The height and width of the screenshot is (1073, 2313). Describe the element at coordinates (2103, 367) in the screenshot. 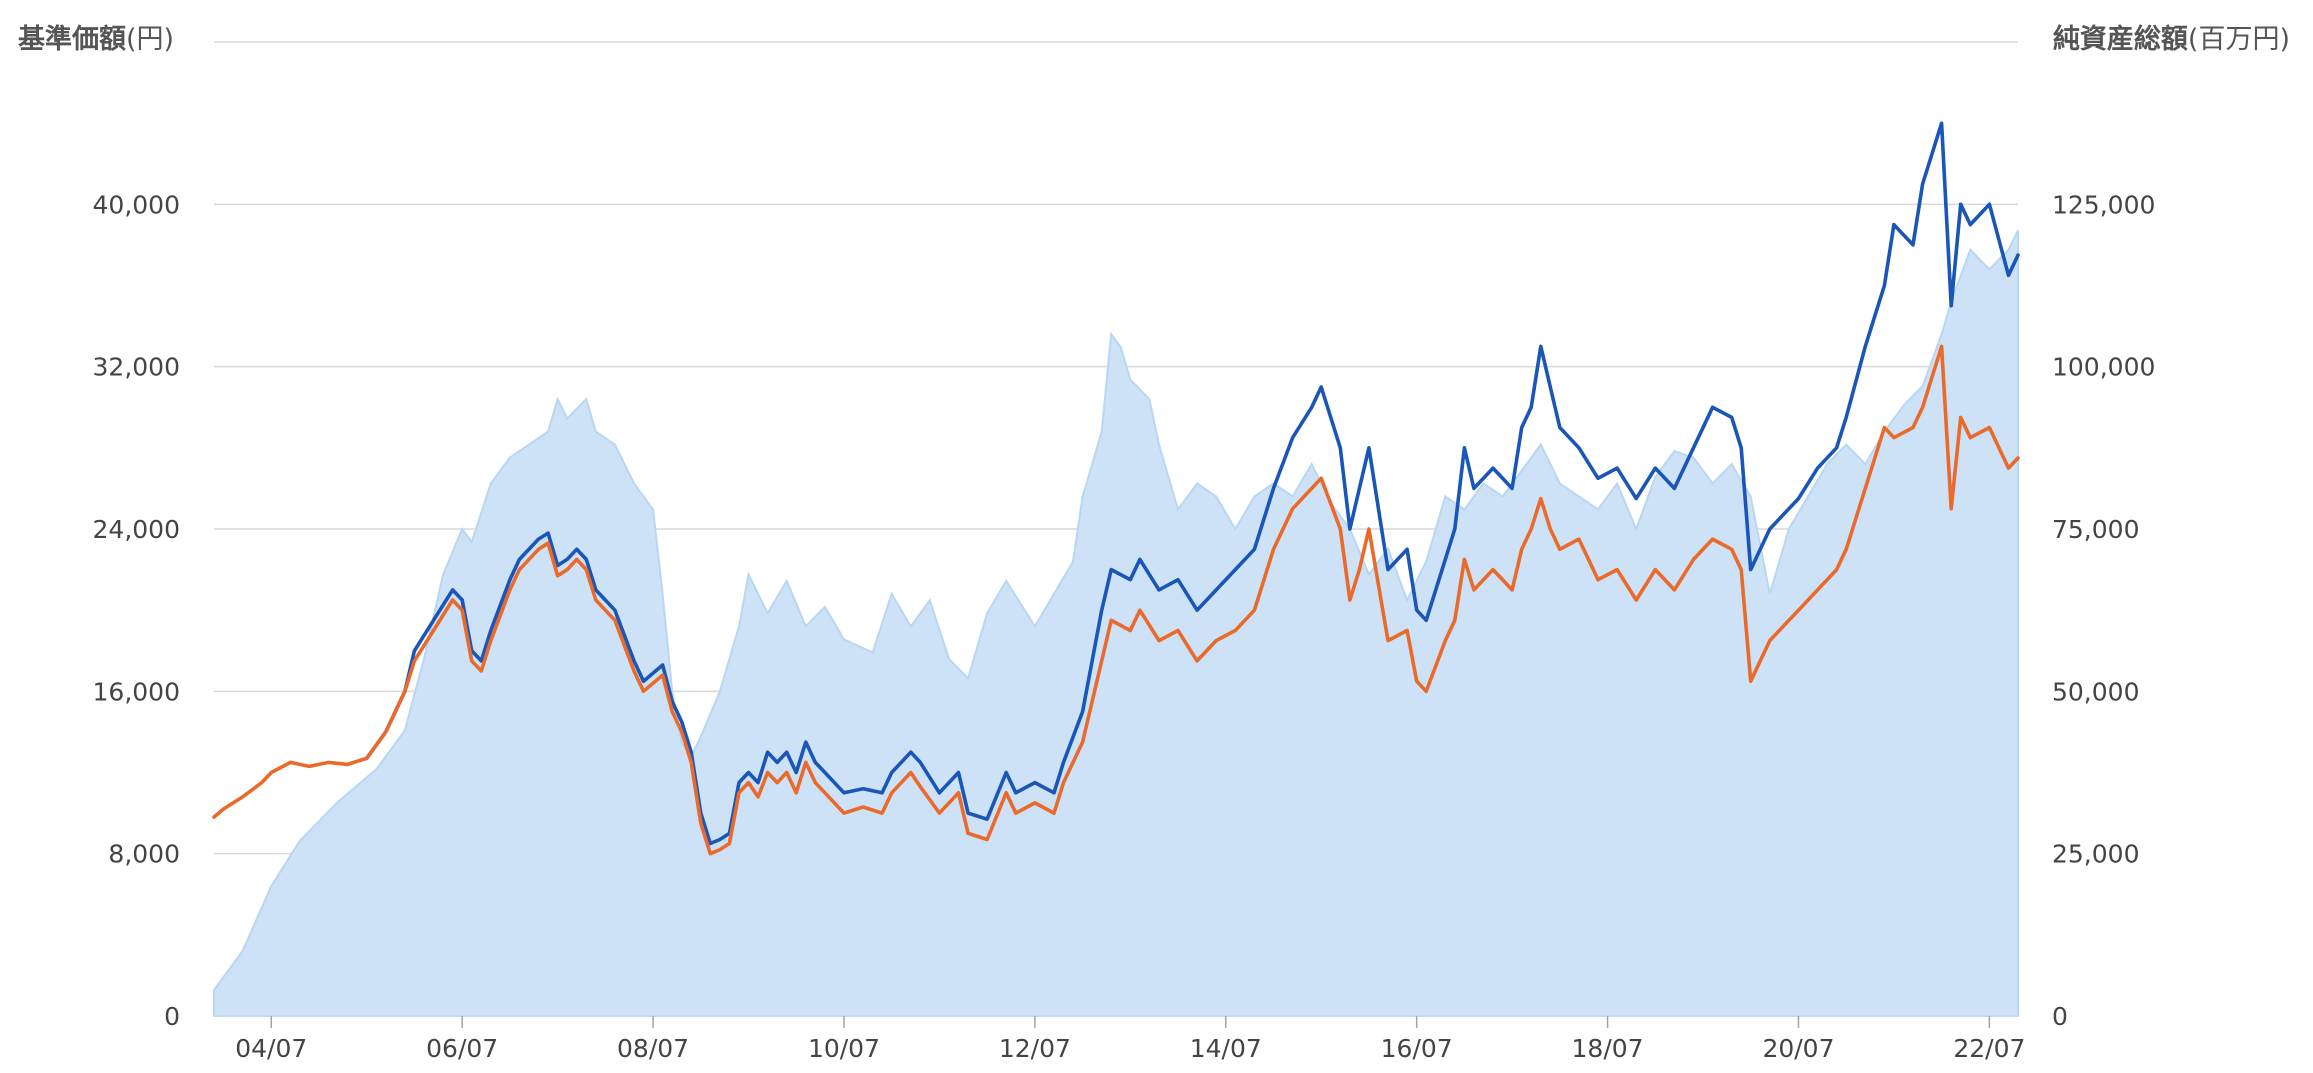

I see `y-right-tick-label: 100,000` at that location.